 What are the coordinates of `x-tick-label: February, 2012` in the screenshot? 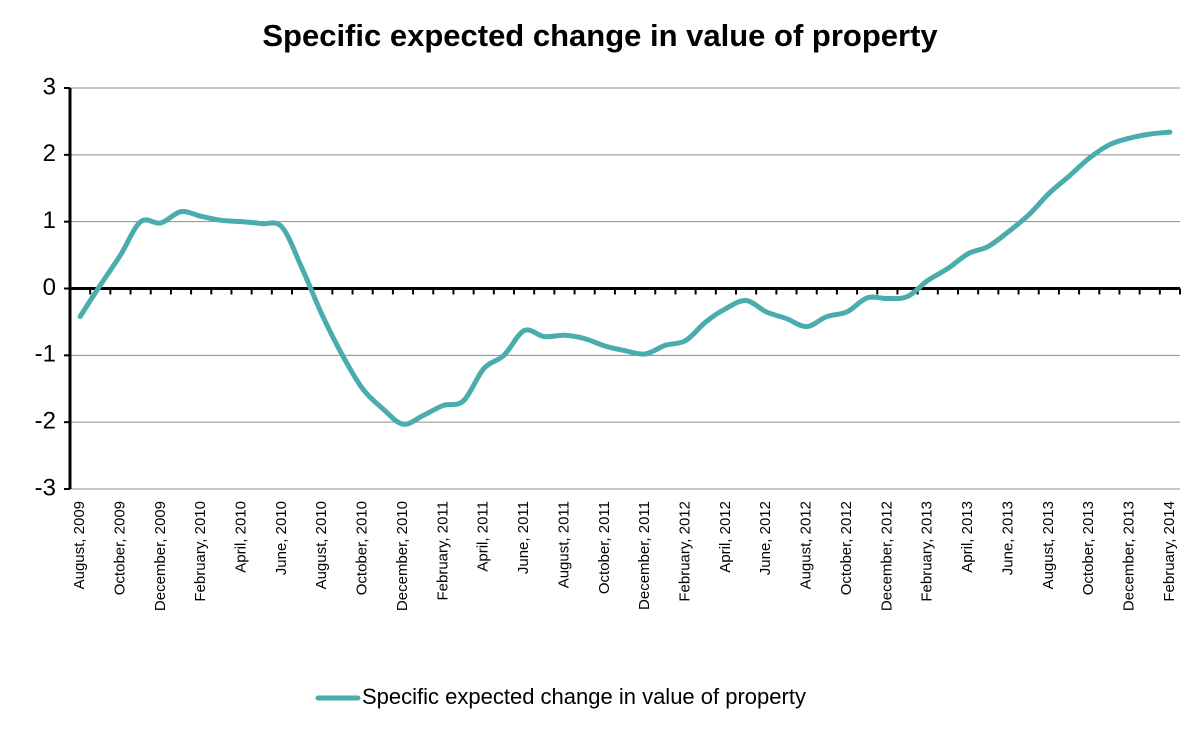 It's located at (685, 551).